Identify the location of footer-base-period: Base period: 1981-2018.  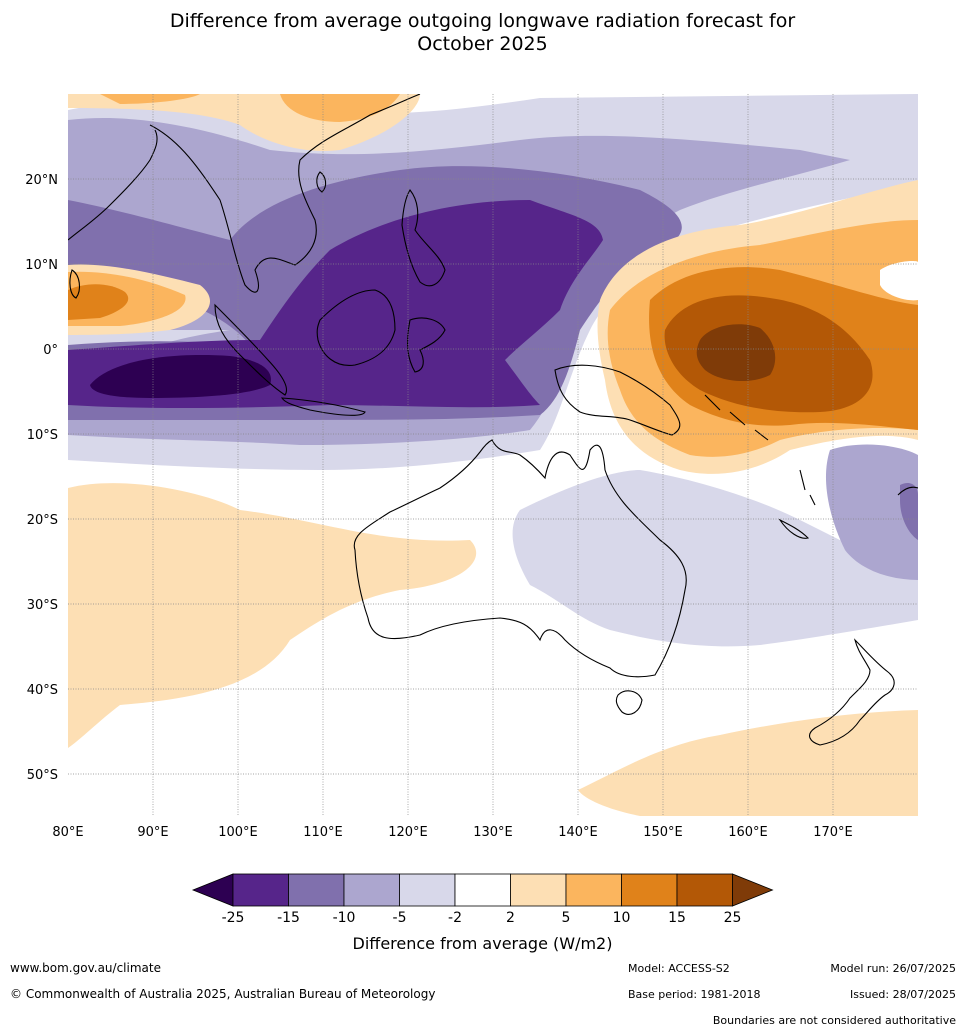
(694, 994).